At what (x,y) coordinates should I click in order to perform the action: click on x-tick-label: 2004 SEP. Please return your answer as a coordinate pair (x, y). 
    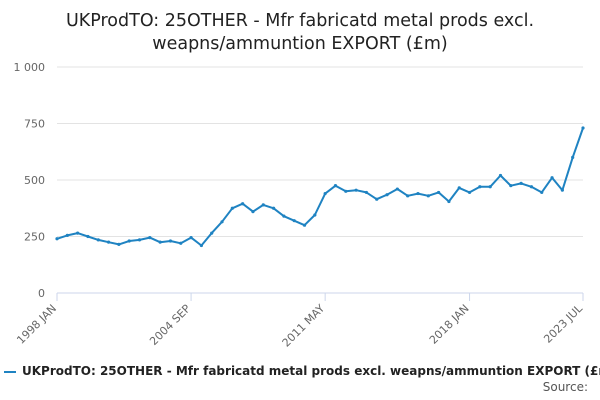
    Looking at the image, I should click on (170, 325).